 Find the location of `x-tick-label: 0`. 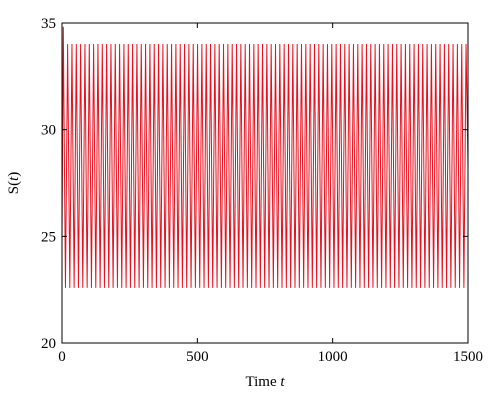

x-tick-label: 0 is located at coordinates (62, 357).